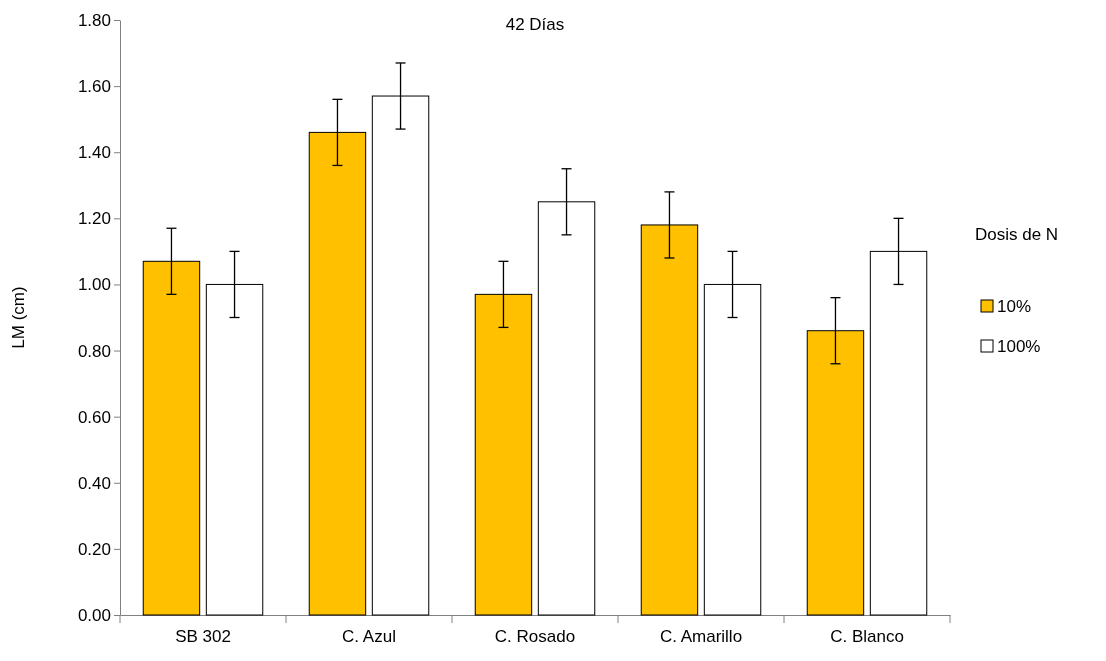 This screenshot has height=661, width=1106. I want to click on x-tick-label: SB 302, so click(203, 636).